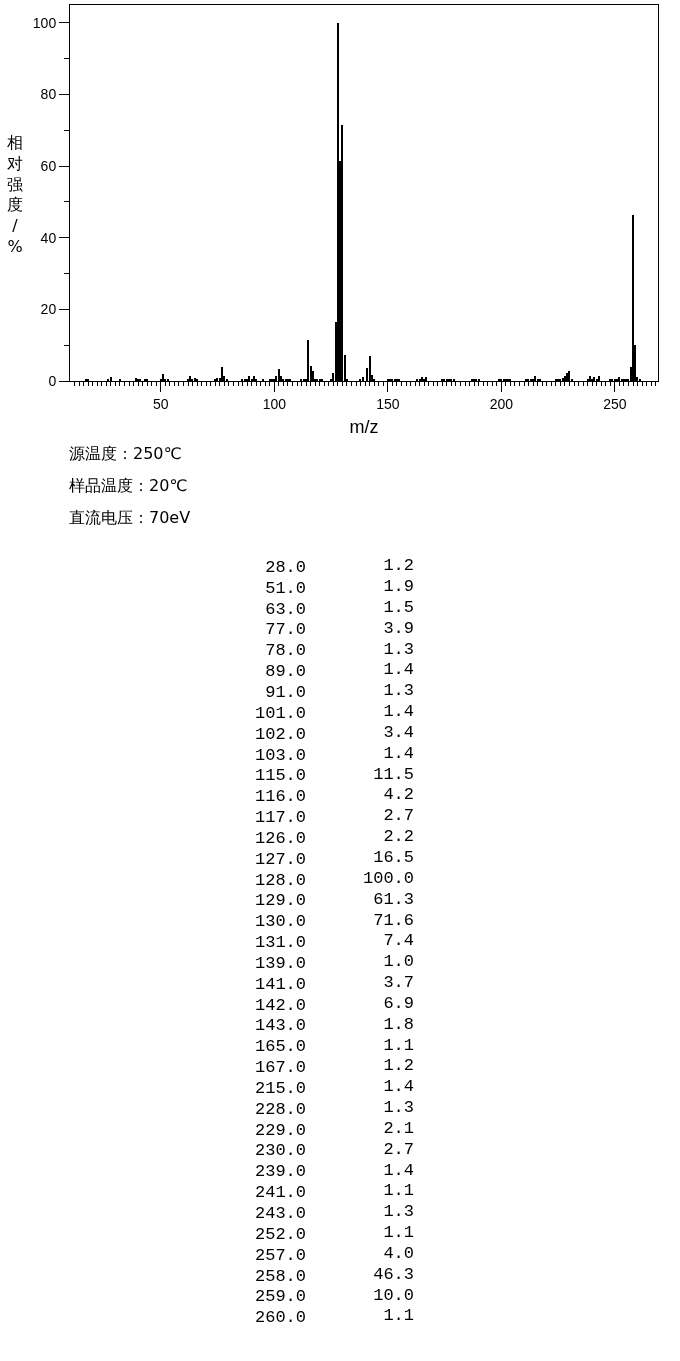 Image resolution: width=680 pixels, height=1361 pixels. I want to click on category-label: 102.0, so click(280, 734).